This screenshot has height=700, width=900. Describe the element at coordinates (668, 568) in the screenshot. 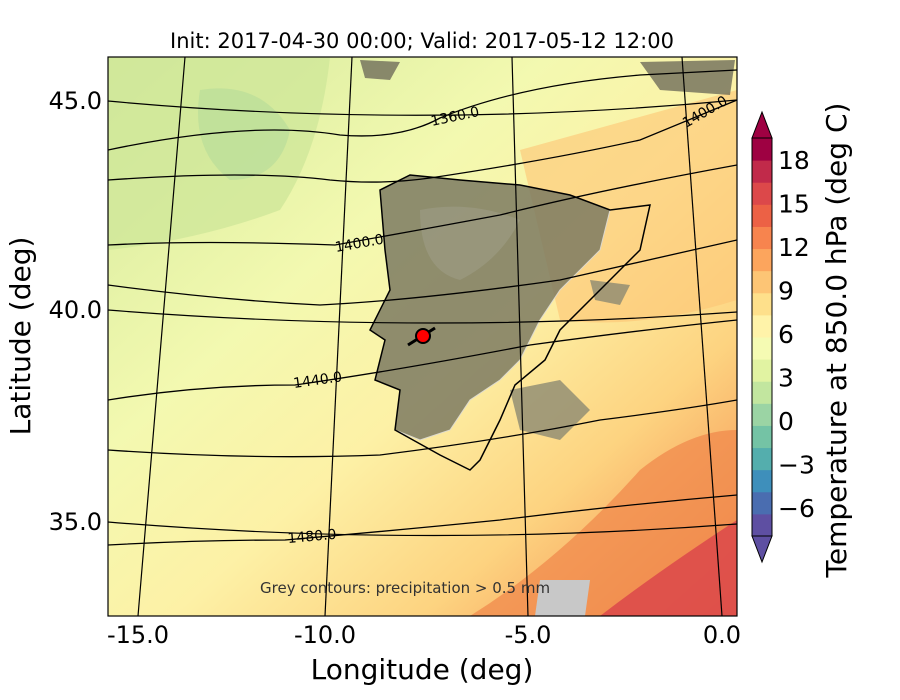

I see `hot-core` at that location.